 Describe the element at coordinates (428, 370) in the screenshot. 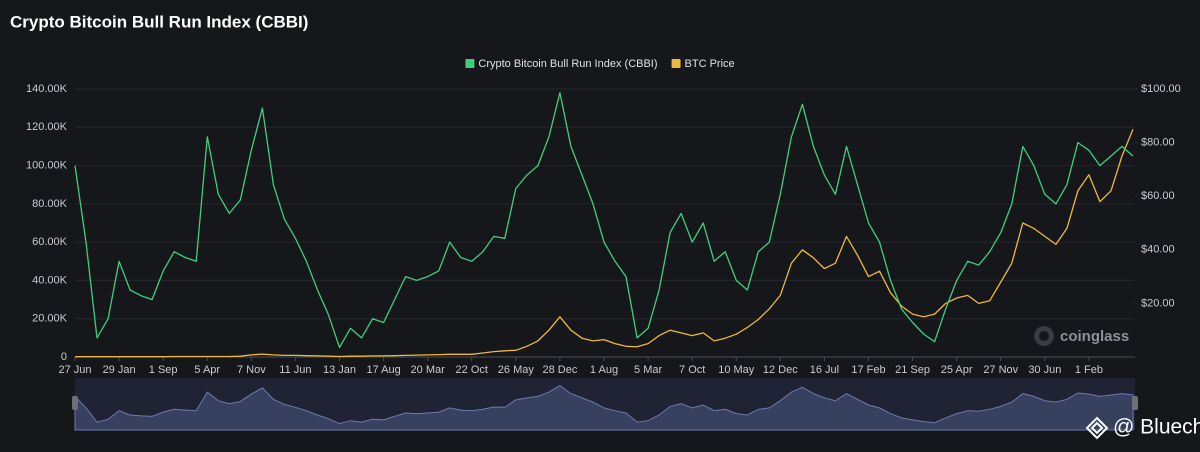

I see `x-tick-label: 20 Mar` at that location.